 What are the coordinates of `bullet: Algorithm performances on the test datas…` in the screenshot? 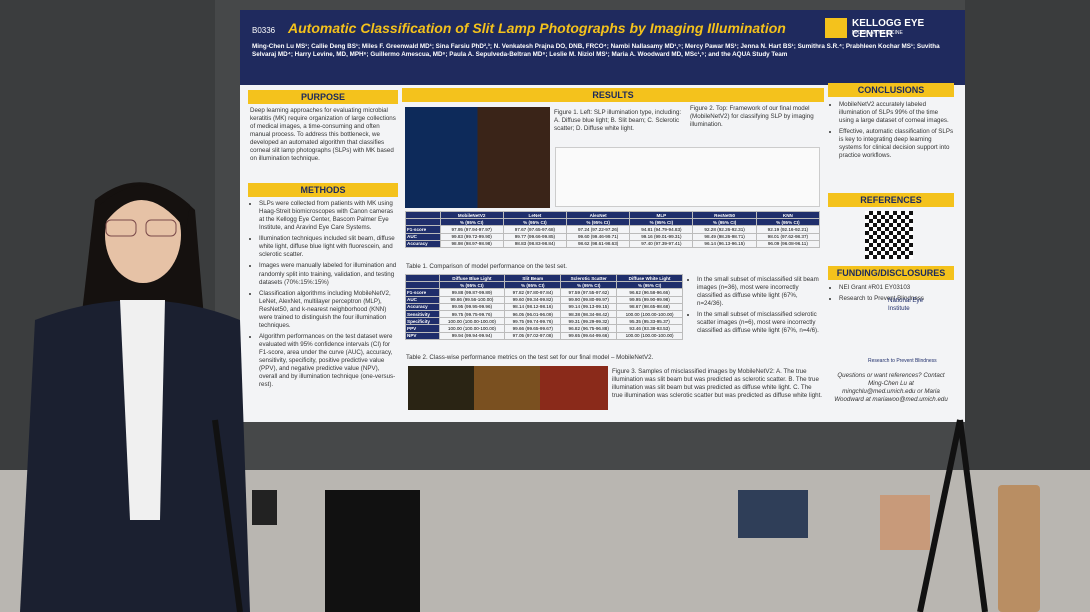 It's located at (328, 361).